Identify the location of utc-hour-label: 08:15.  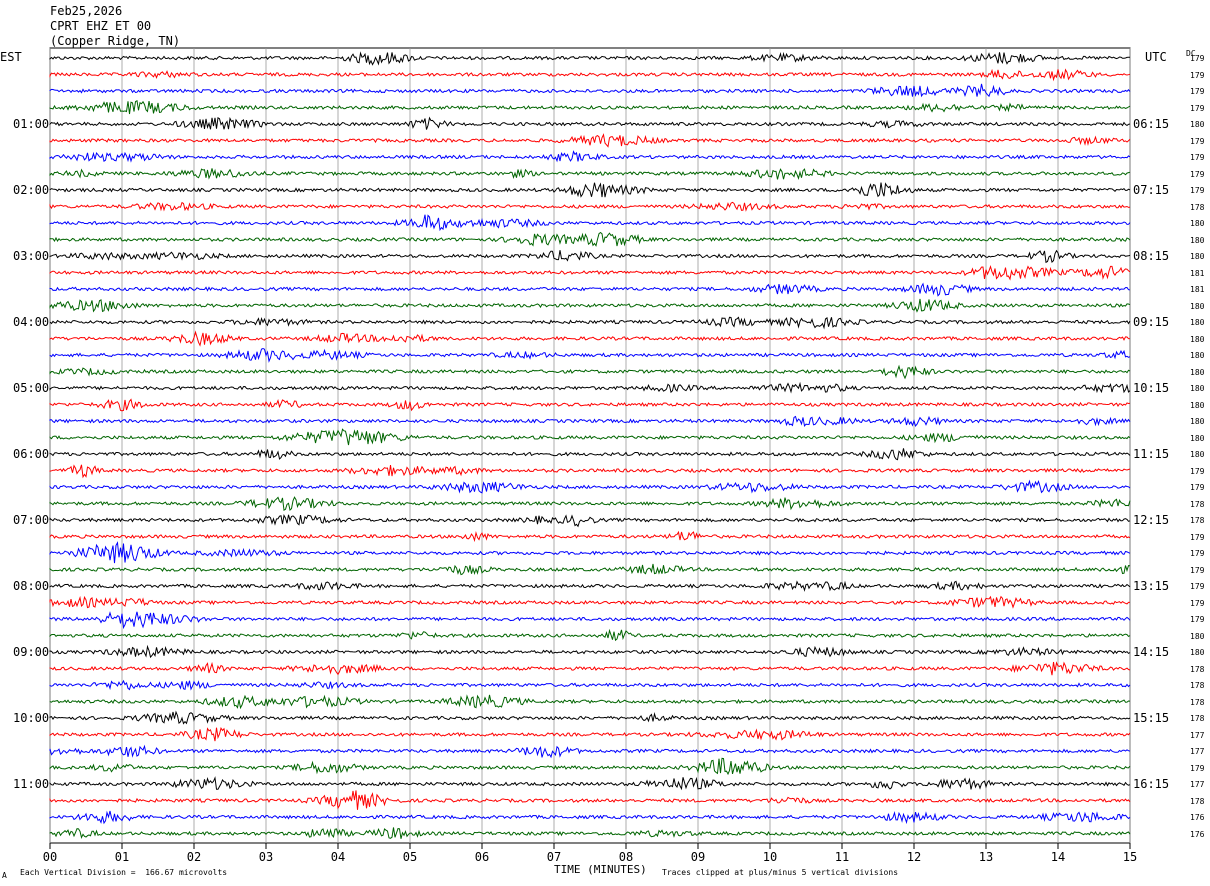
(1151, 256).